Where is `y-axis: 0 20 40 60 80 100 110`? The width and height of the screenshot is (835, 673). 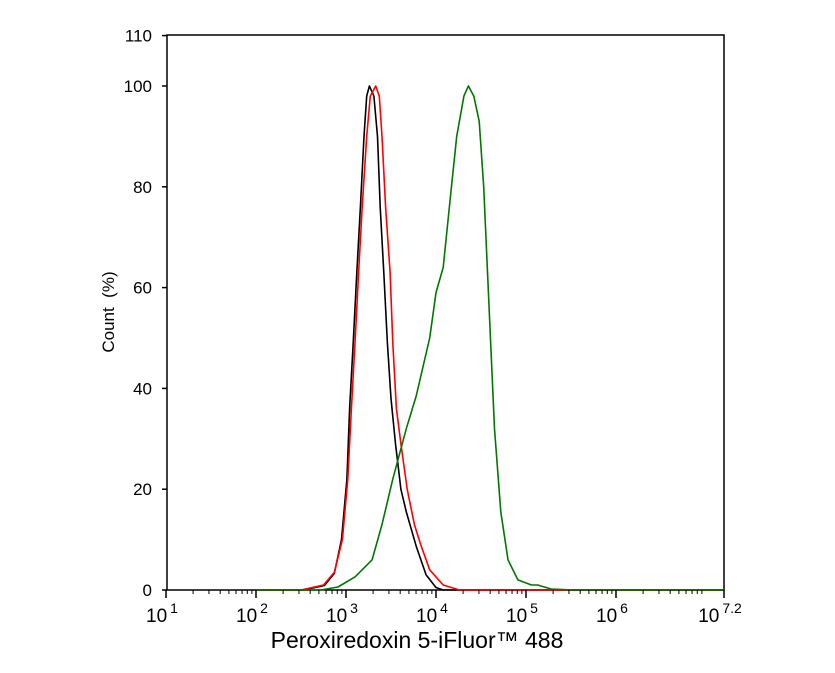 y-axis: 0 20 40 60 80 100 110 is located at coordinates (145, 313).